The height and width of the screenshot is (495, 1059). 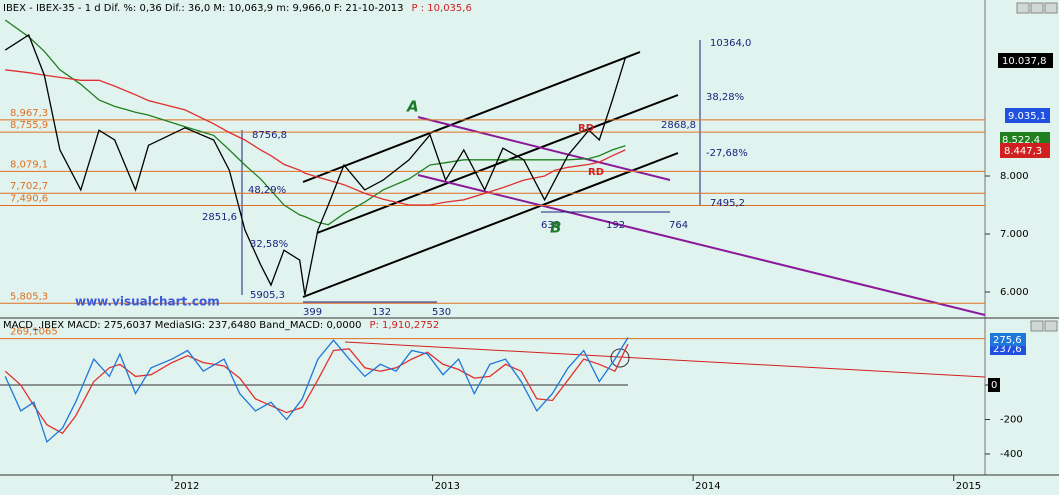 What do you see at coordinates (1007, 349) in the screenshot?
I see `last-label: 237,6` at bounding box center [1007, 349].